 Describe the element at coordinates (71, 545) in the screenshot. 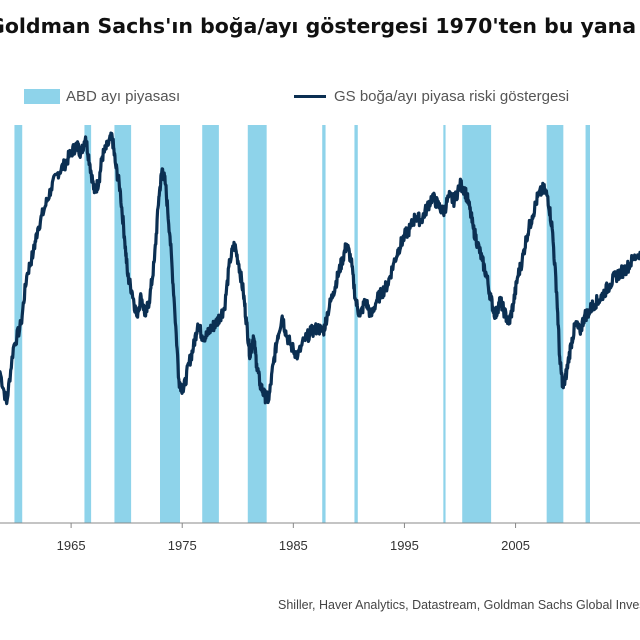

I see `x-tick-label-1965: 1965` at that location.